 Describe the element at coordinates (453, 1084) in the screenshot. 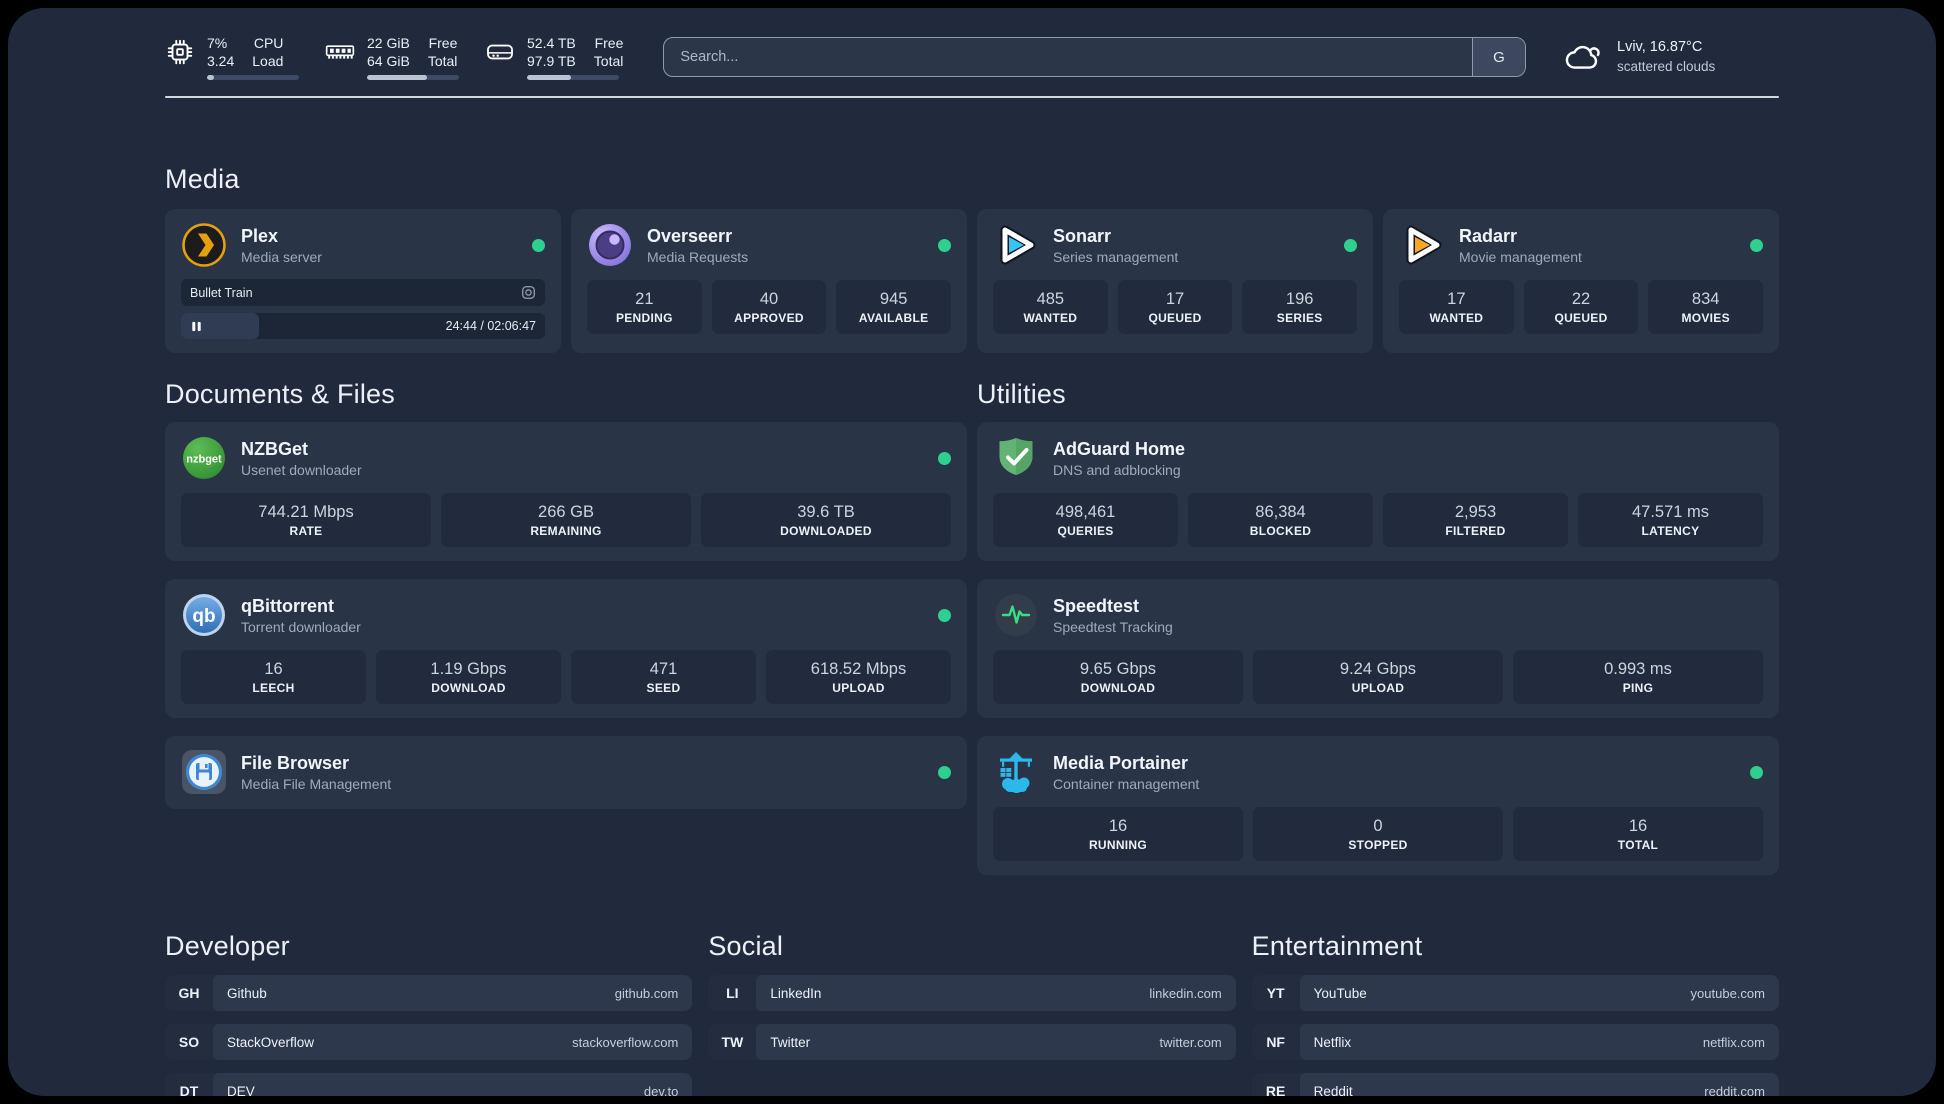

I see `bookmark-body: DEV dev.to` at that location.